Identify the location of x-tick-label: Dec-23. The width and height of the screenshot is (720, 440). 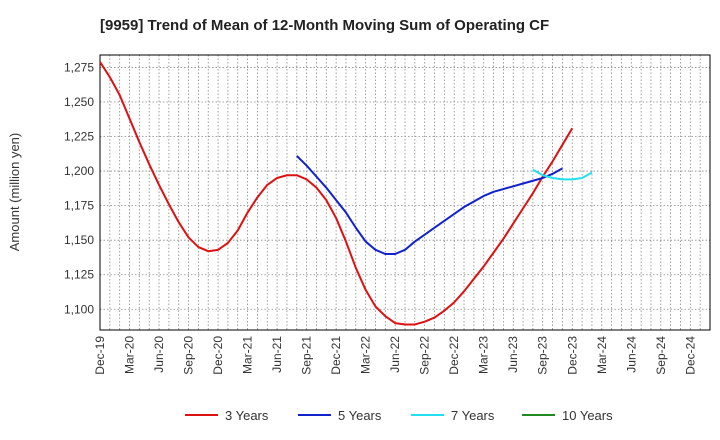
(572, 355).